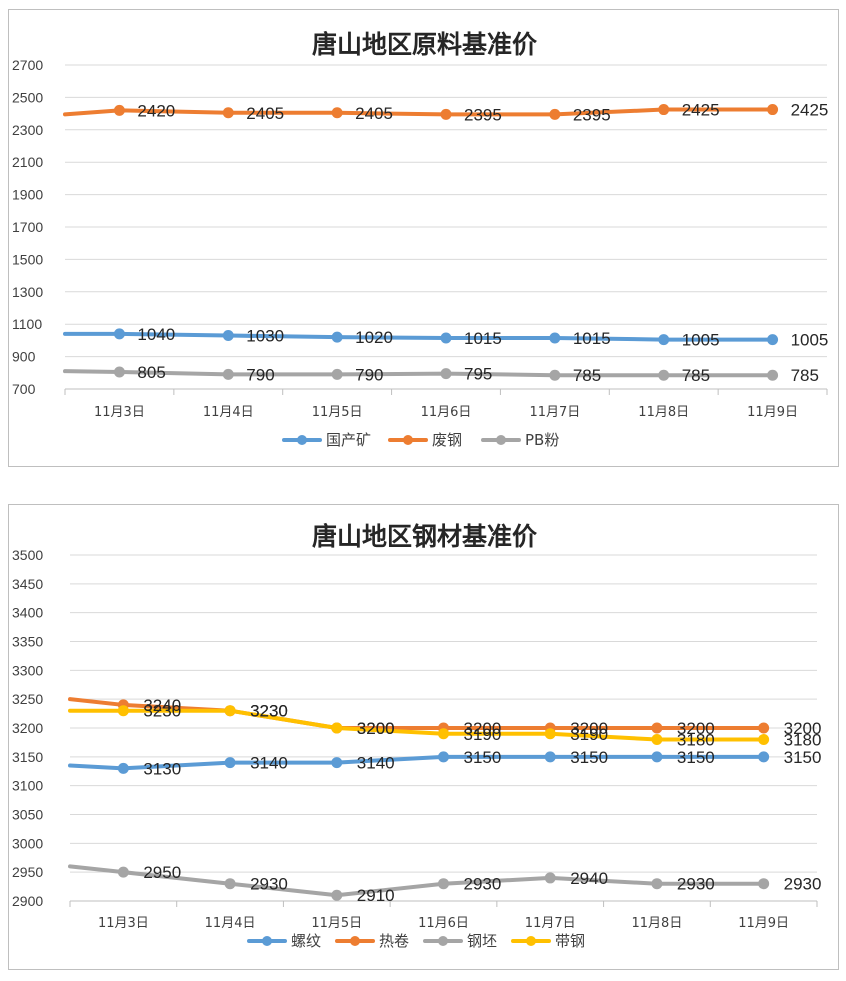 The image size is (846, 981). Describe the element at coordinates (394, 941) in the screenshot. I see `legend-label-1: 热卷` at that location.